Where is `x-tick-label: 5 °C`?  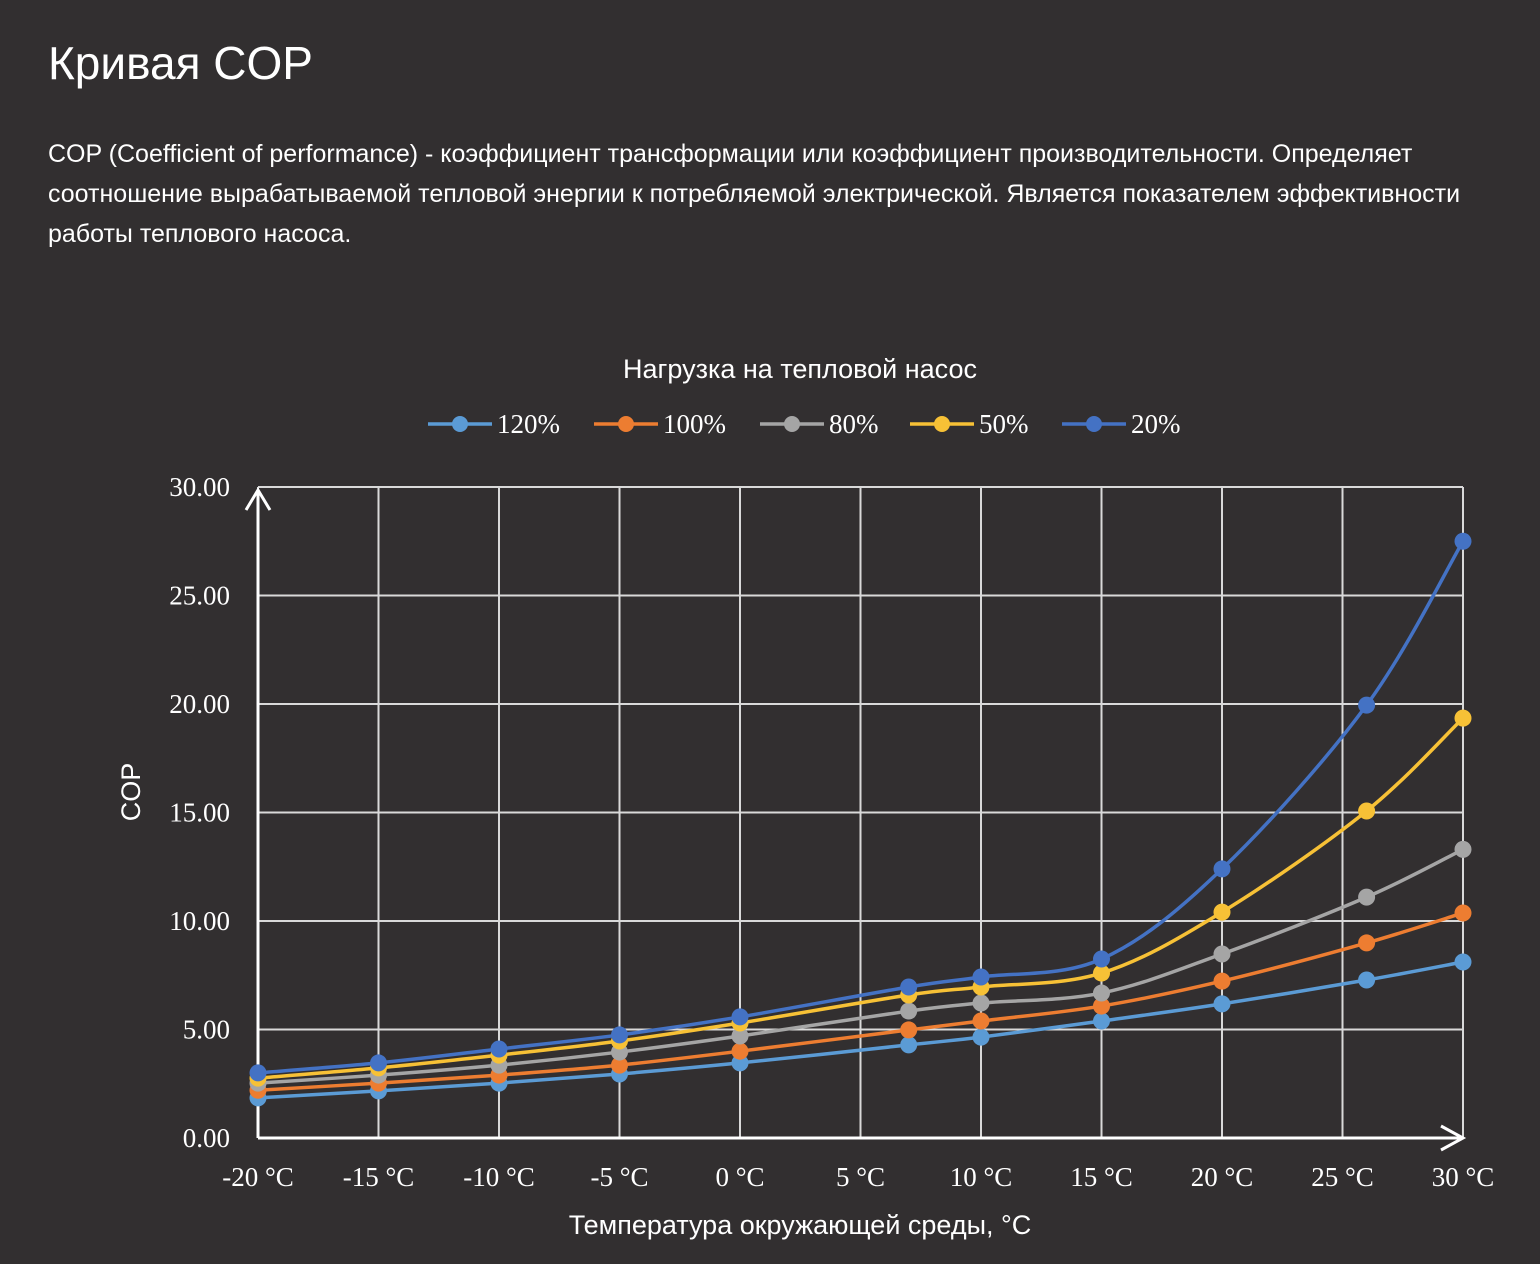
x-tick-label: 5 °C is located at coordinates (860, 1177).